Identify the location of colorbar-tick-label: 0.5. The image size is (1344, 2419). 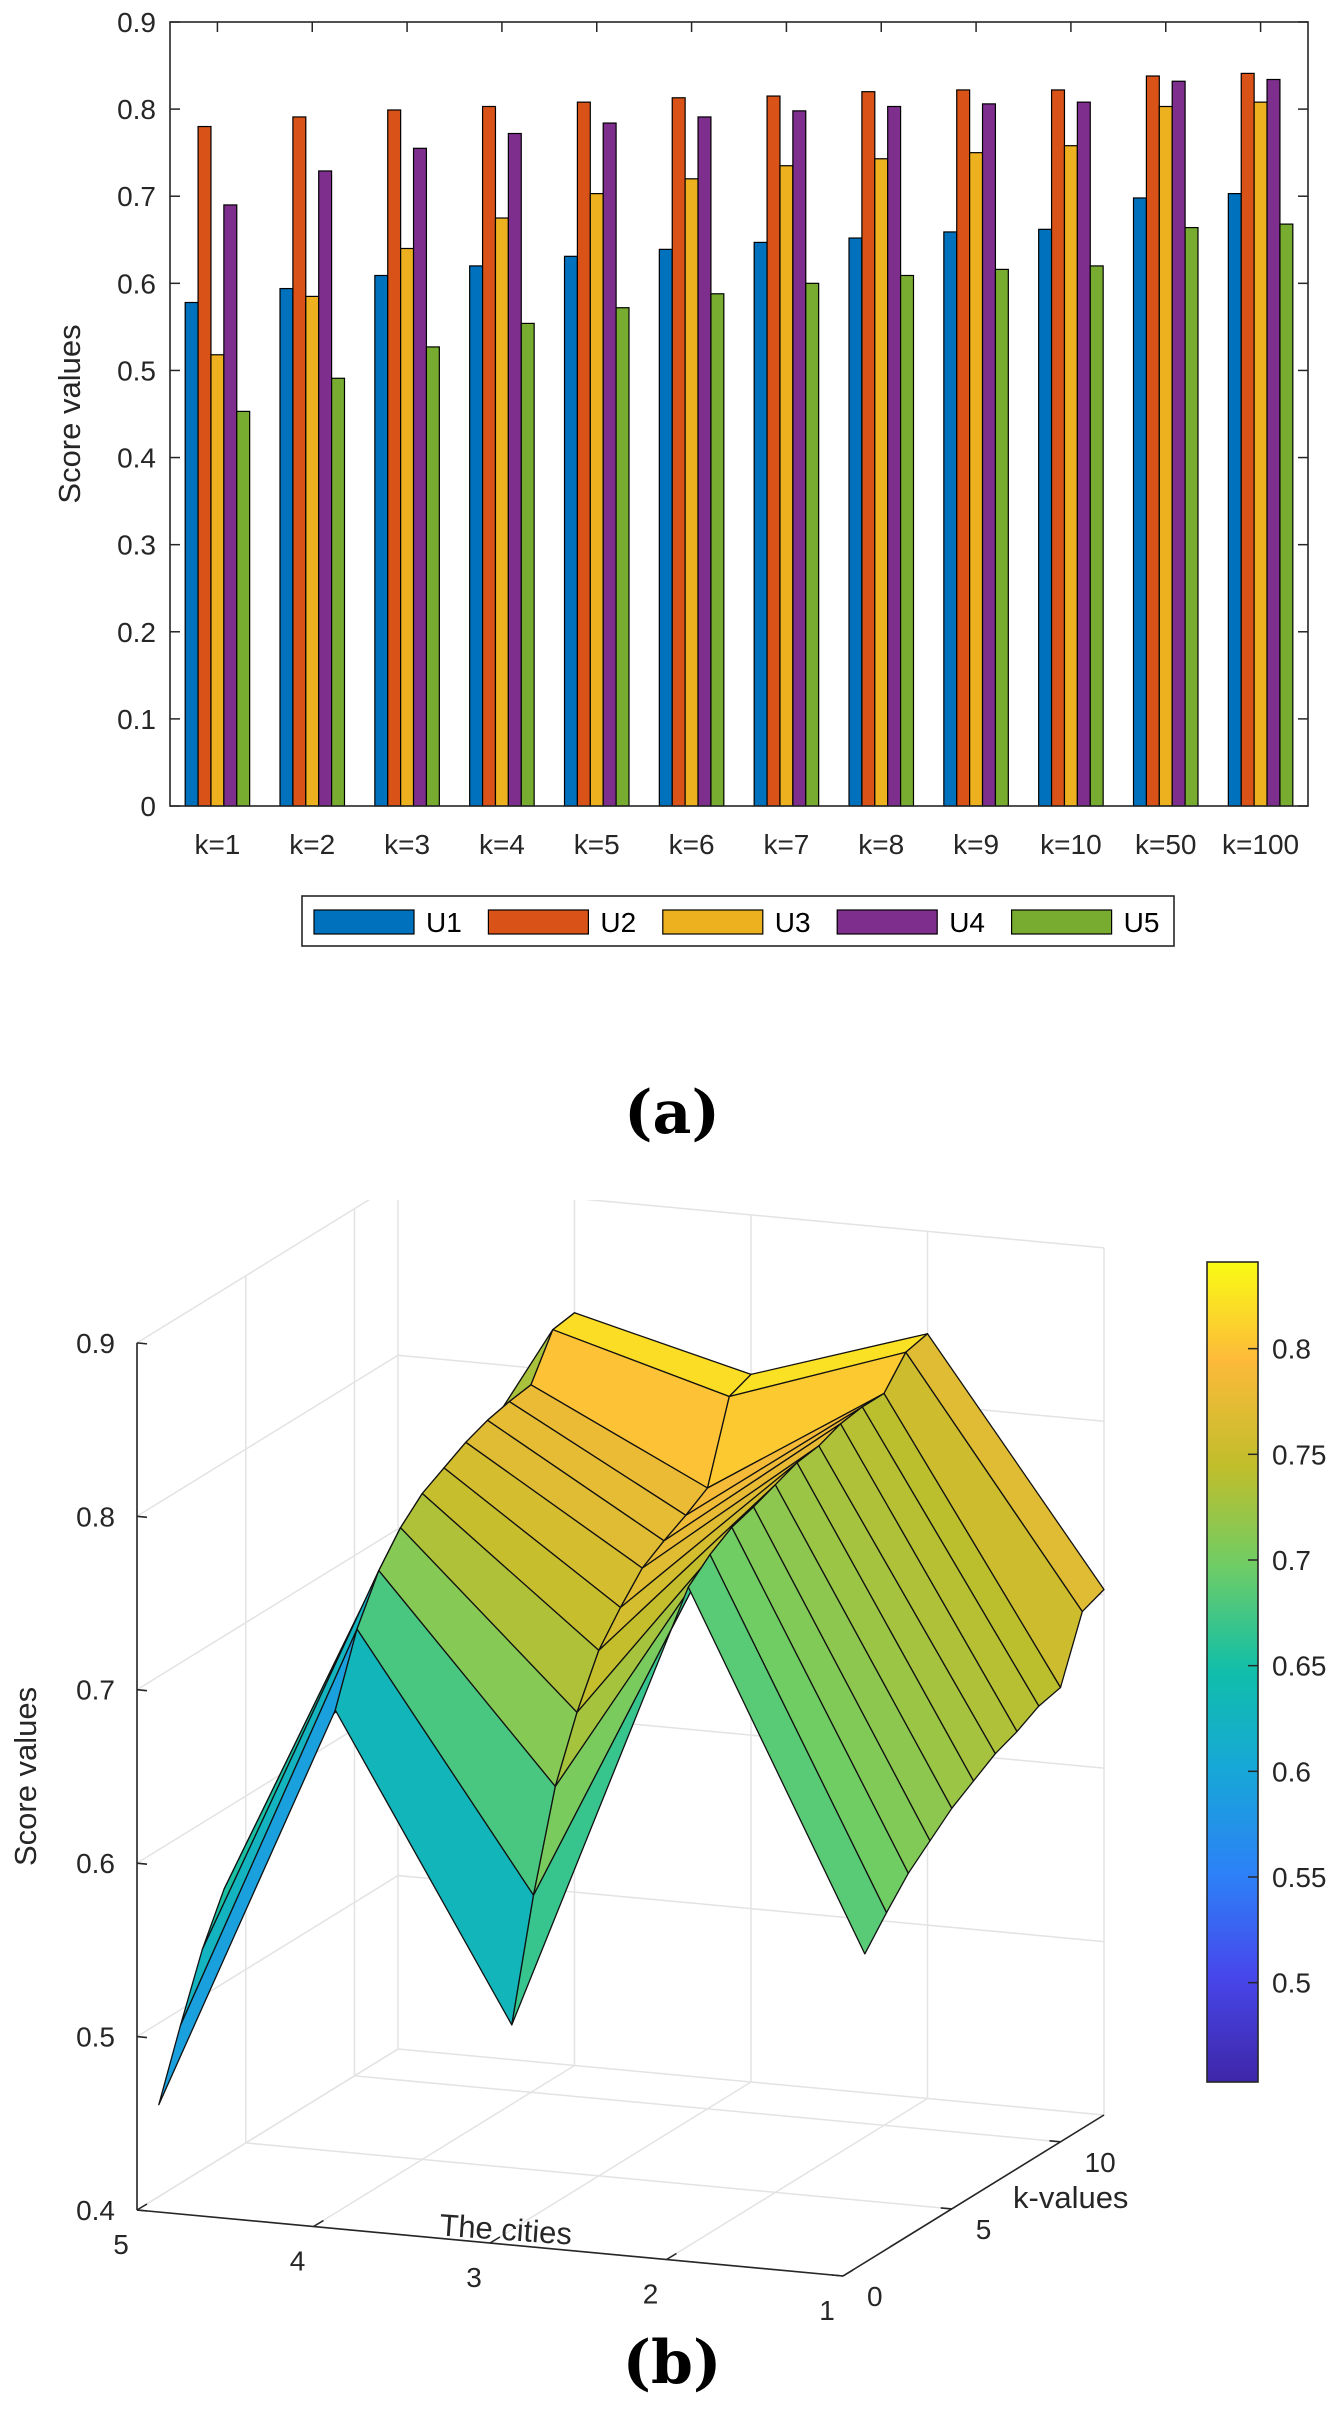
(1291, 1983).